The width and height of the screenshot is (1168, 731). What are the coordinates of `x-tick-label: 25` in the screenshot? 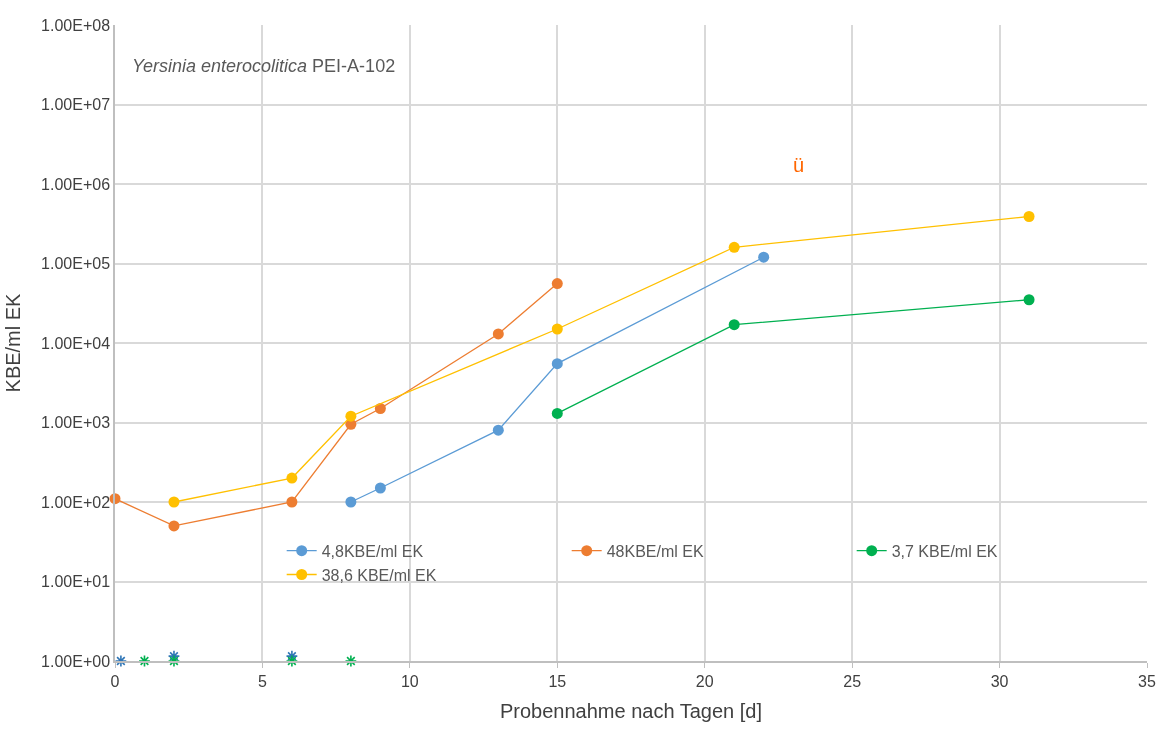 It's located at (852, 681).